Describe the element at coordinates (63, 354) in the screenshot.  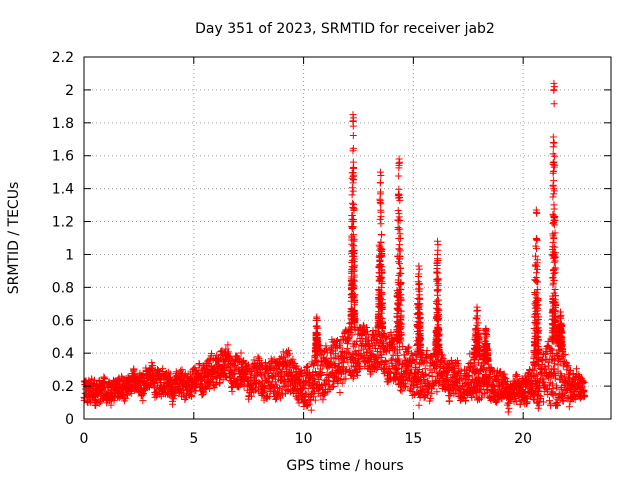
I see `y-tick-label: 0.4` at that location.